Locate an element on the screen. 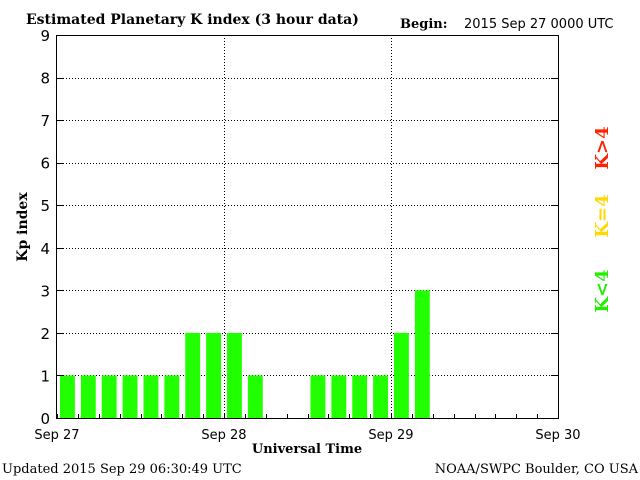 The width and height of the screenshot is (640, 480). y-tick-label: 7 is located at coordinates (45, 121).